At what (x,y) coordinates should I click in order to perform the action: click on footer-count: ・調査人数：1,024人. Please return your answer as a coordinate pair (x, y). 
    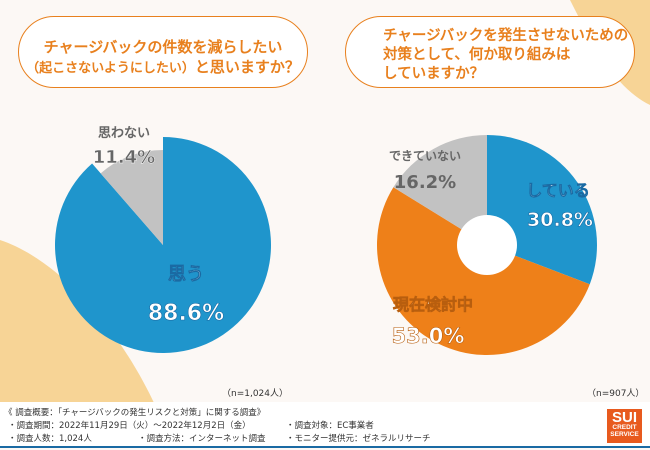
    Looking at the image, I should click on (50, 439).